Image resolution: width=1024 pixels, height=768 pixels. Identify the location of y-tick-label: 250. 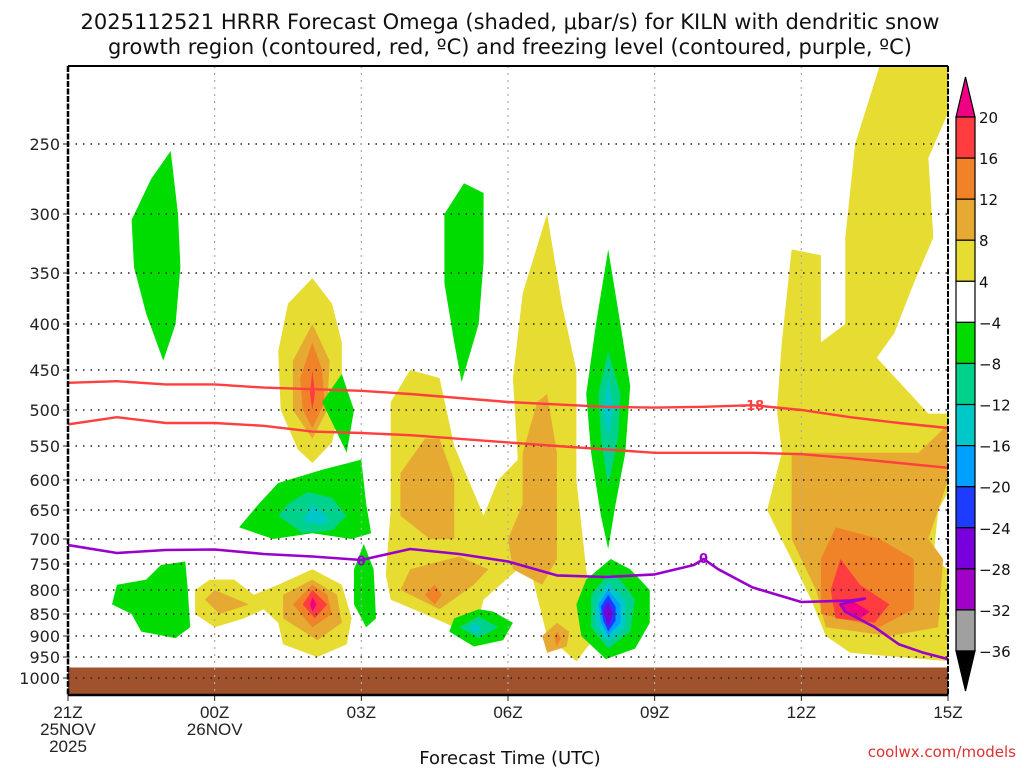
(44, 144).